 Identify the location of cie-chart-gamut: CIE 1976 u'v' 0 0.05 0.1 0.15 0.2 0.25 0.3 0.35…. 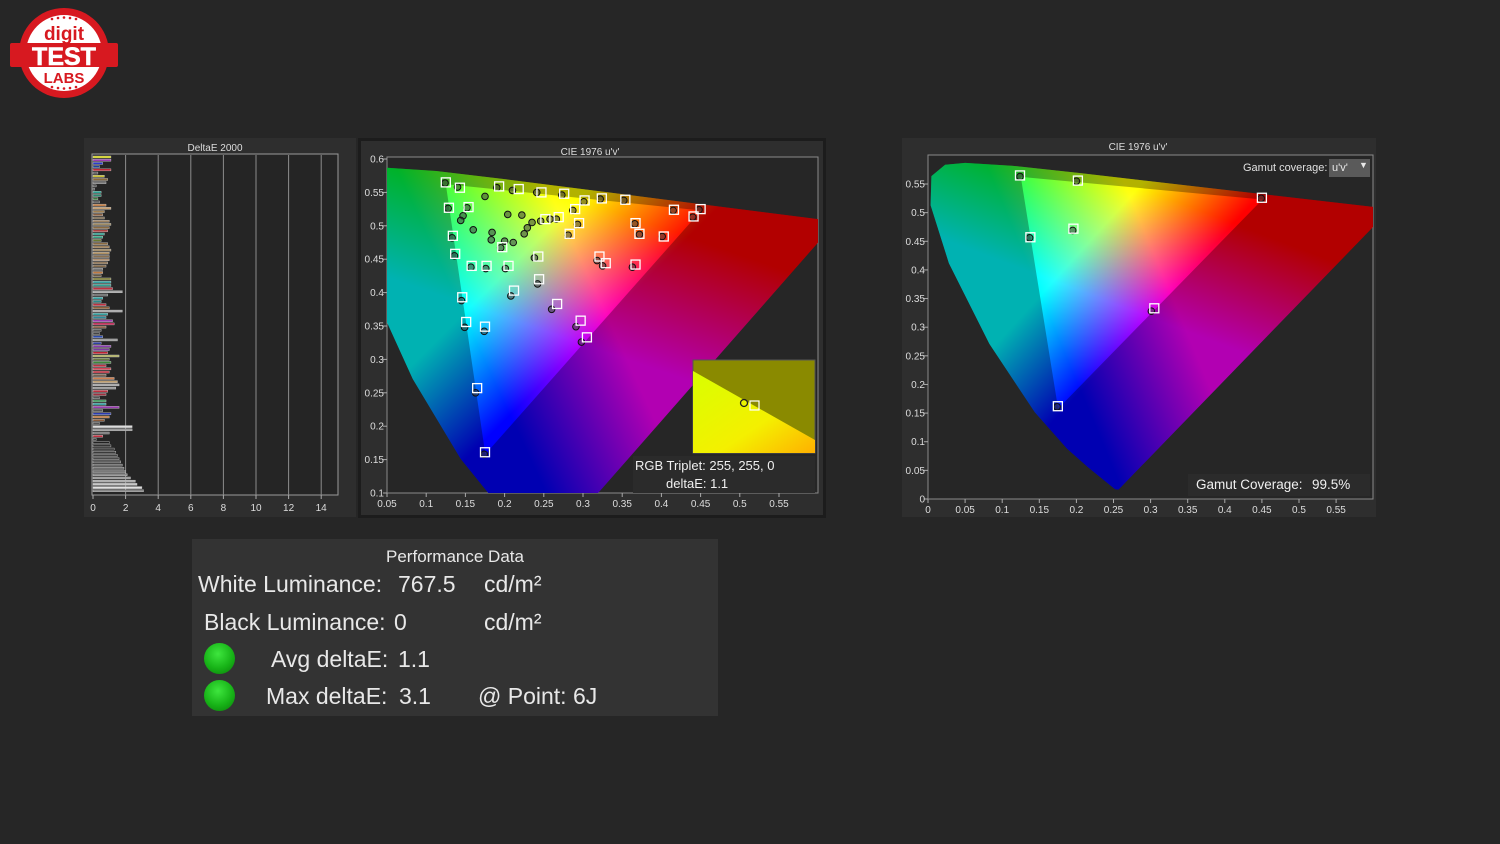
(1139, 327).